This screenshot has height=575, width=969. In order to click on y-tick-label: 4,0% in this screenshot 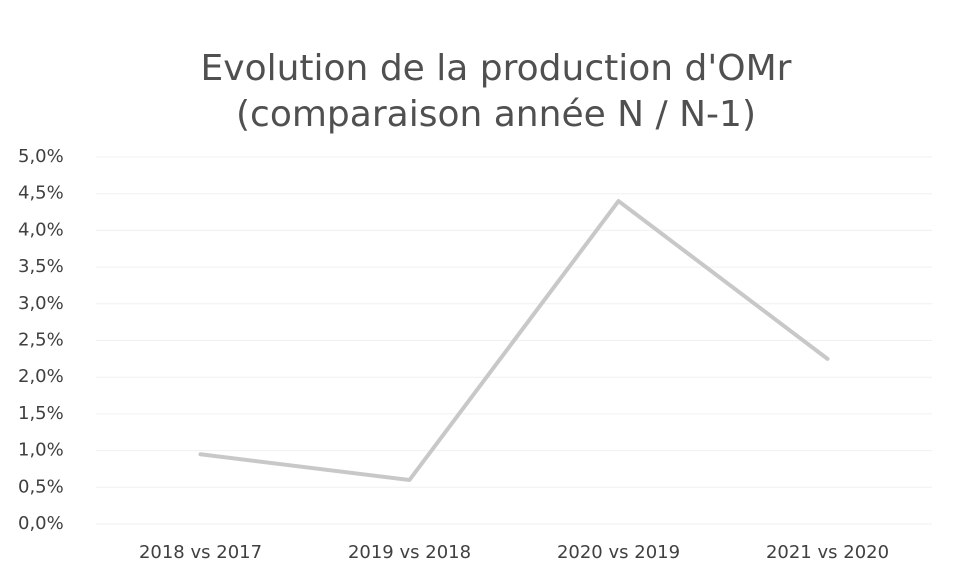, I will do `click(41, 229)`.